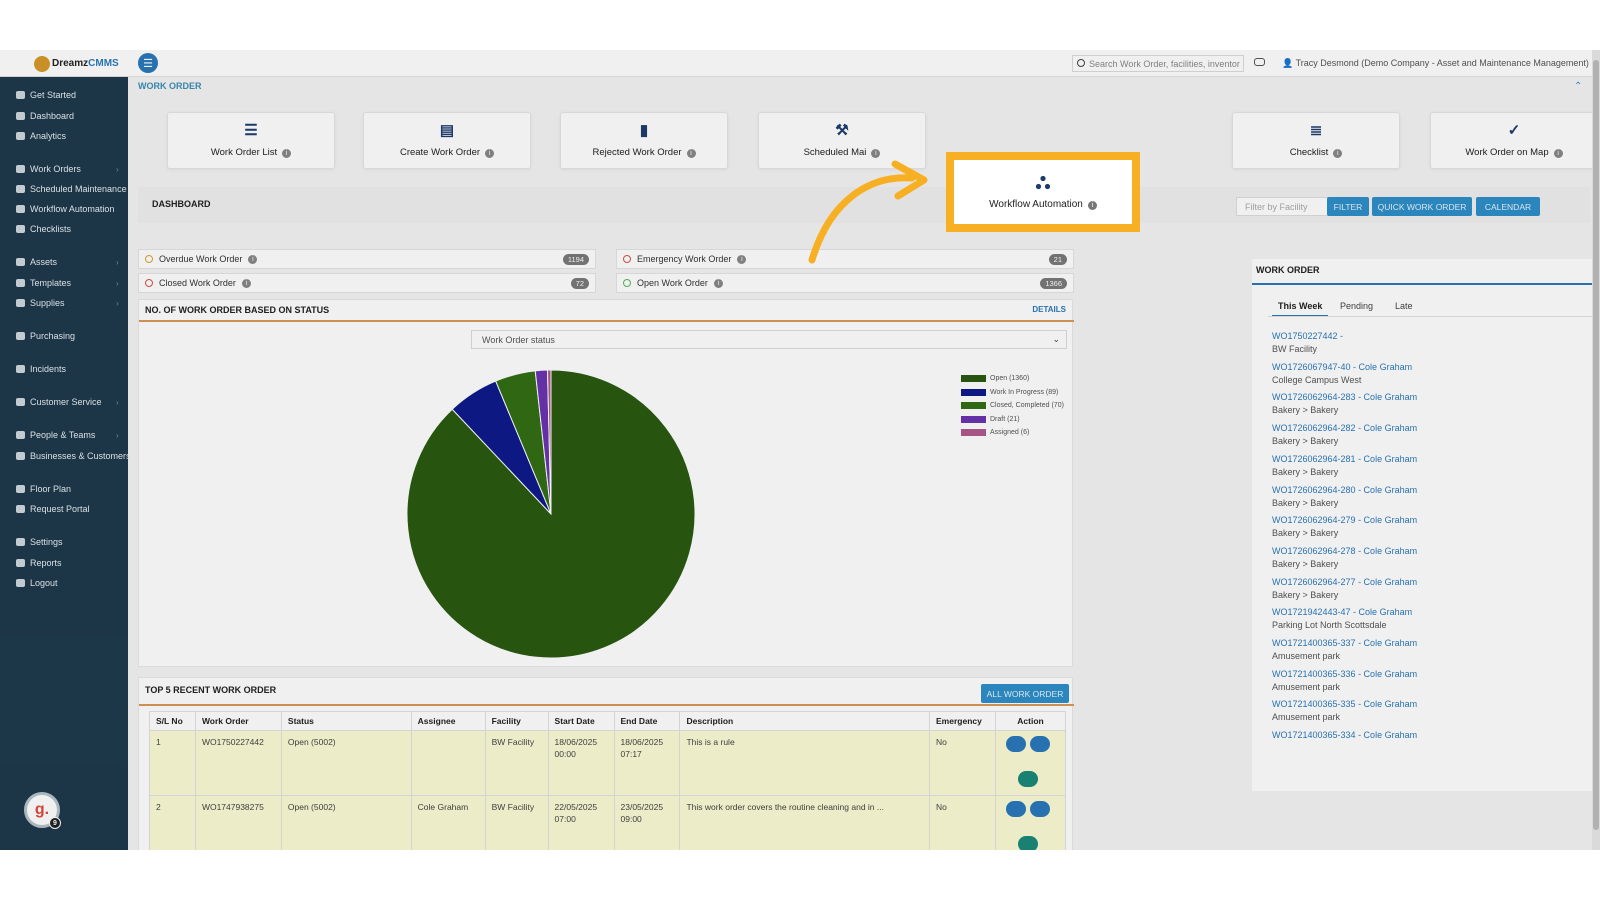  What do you see at coordinates (1345, 550) in the screenshot?
I see `work-order-link: WO1726062964-278 - Cole Graham` at bounding box center [1345, 550].